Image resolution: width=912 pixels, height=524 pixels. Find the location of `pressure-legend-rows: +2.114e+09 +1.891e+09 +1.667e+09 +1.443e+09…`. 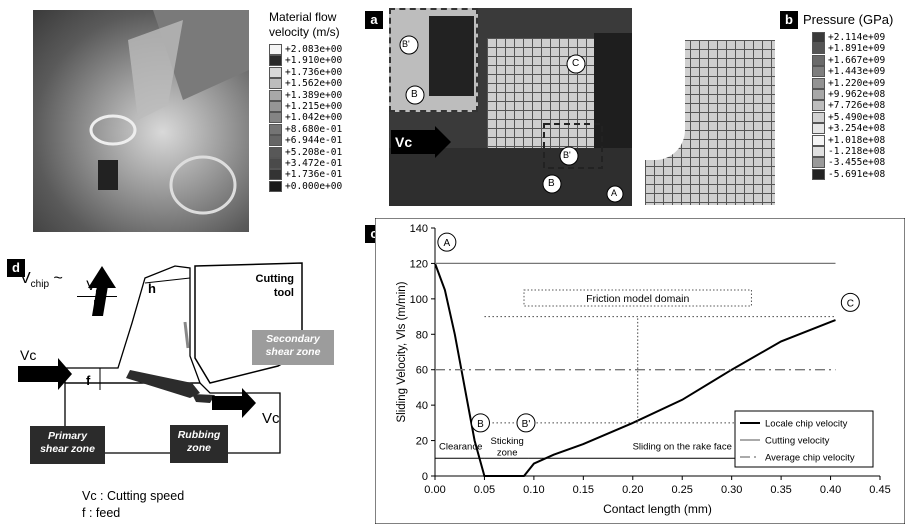

pressure-legend-rows: +2.114e+09 +1.891e+09 +1.667e+09 +1.443e+09… is located at coordinates (848, 106).